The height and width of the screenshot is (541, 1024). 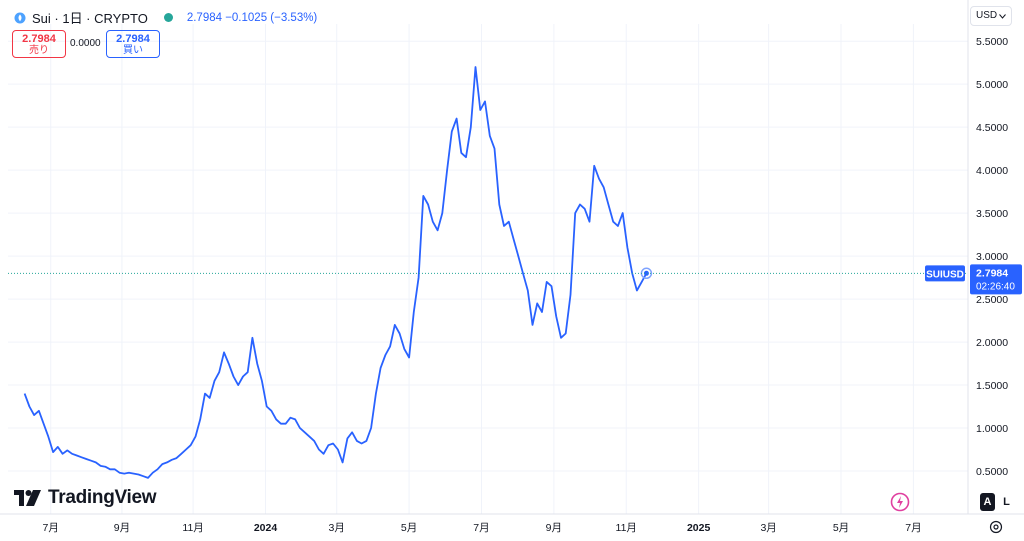 What do you see at coordinates (266, 528) in the screenshot?
I see `x-tick-label: 2024` at bounding box center [266, 528].